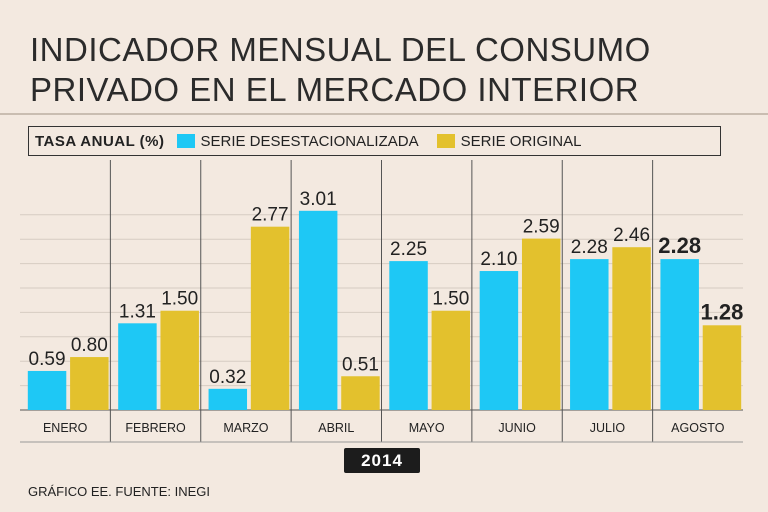 This screenshot has width=768, height=512. What do you see at coordinates (185, 141) in the screenshot?
I see `legend-swatch-series1` at bounding box center [185, 141].